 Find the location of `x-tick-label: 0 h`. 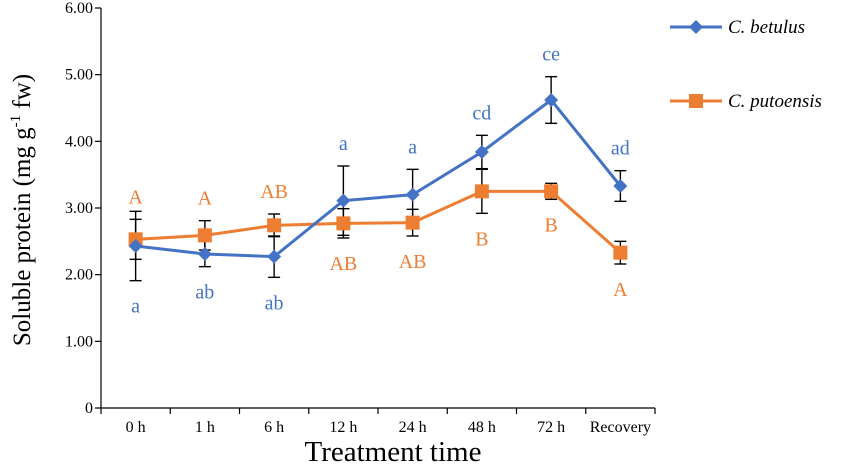

x-tick-label: 0 h is located at coordinates (136, 427).